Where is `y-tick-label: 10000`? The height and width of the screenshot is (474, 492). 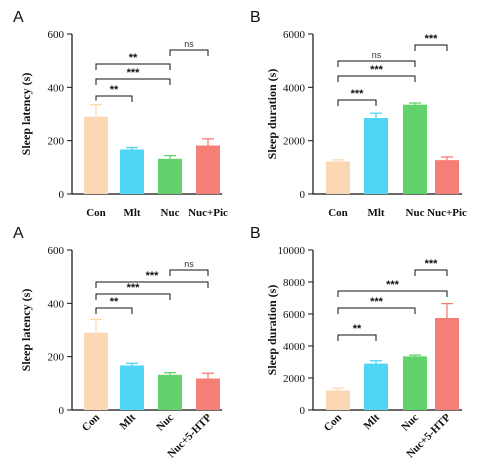 y-tick-label: 10000 is located at coordinates (292, 251).